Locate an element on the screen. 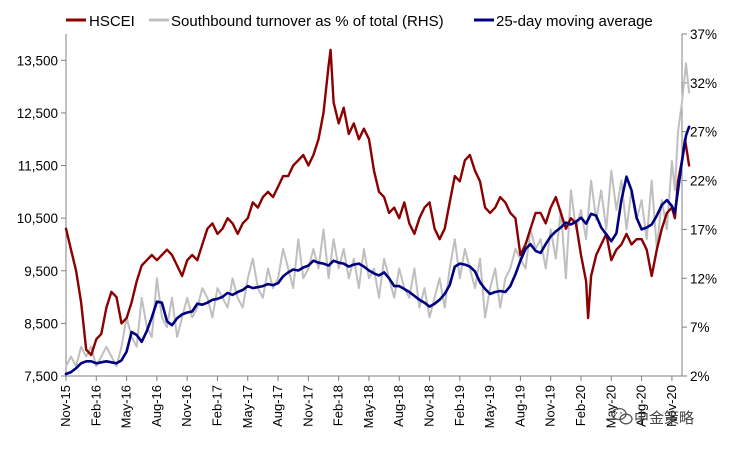 Image resolution: width=733 pixels, height=449 pixels. legend-label-hscei: HSCEI is located at coordinates (112, 21).